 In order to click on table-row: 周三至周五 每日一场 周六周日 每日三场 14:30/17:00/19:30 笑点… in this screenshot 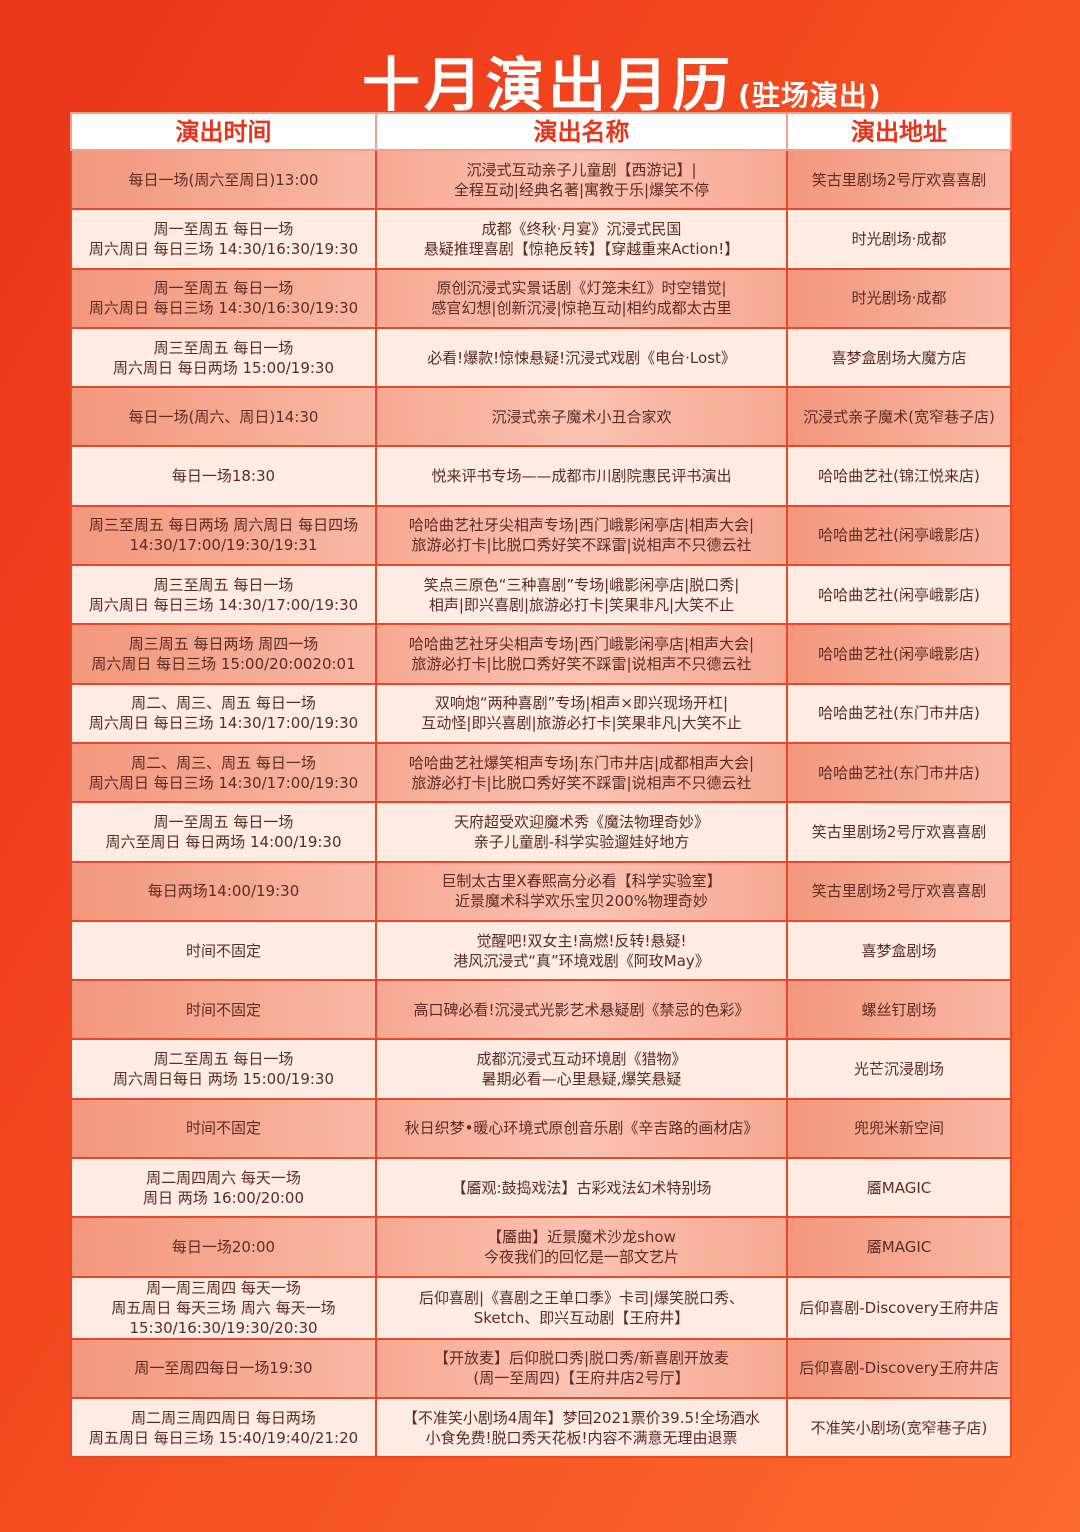, I will do `click(541, 595)`.